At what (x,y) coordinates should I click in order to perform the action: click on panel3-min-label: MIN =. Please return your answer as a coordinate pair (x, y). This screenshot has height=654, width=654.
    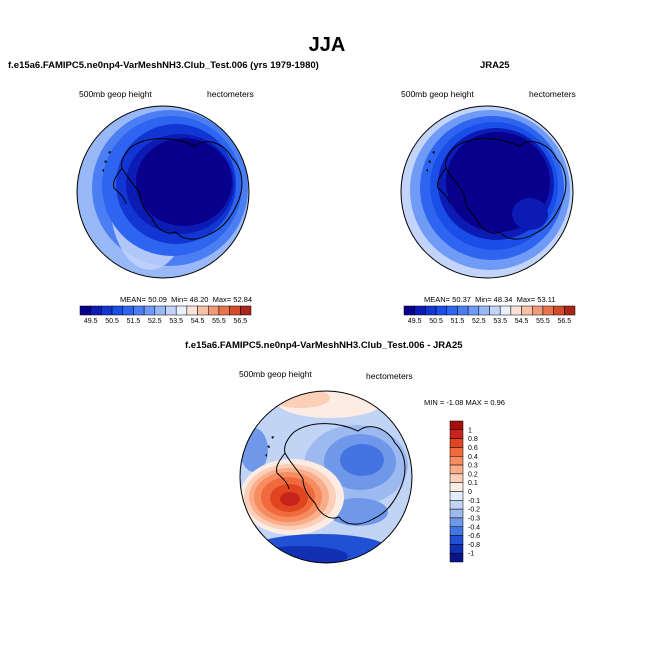
    Looking at the image, I should click on (434, 402).